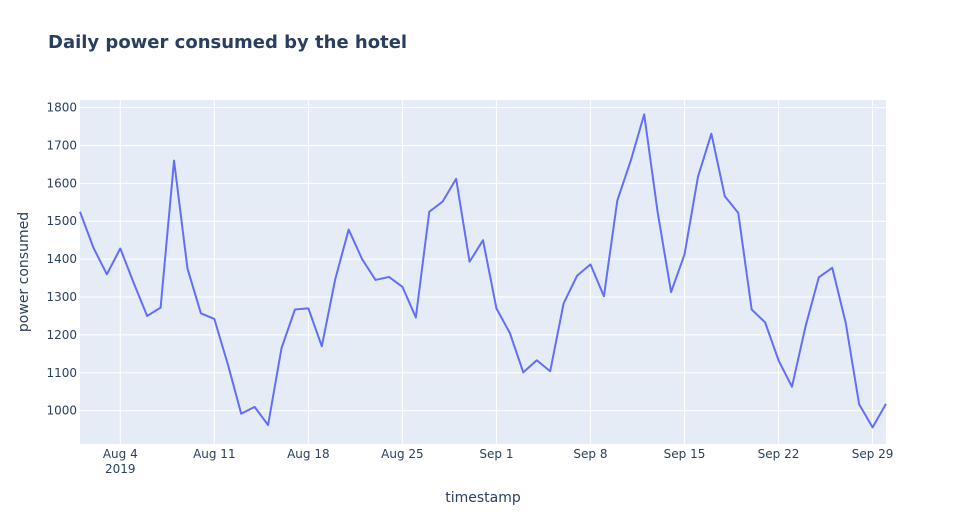 The width and height of the screenshot is (966, 525). What do you see at coordinates (483, 498) in the screenshot?
I see `x-axis-title: timestamp` at bounding box center [483, 498].